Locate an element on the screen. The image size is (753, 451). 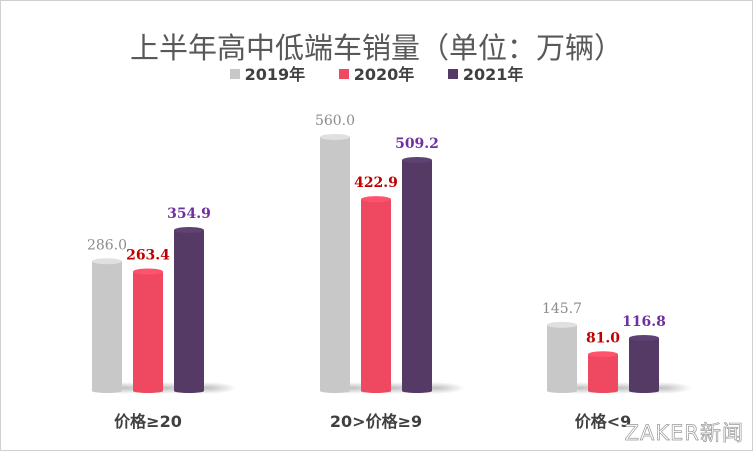
data-label: 145.7 is located at coordinates (562, 309).